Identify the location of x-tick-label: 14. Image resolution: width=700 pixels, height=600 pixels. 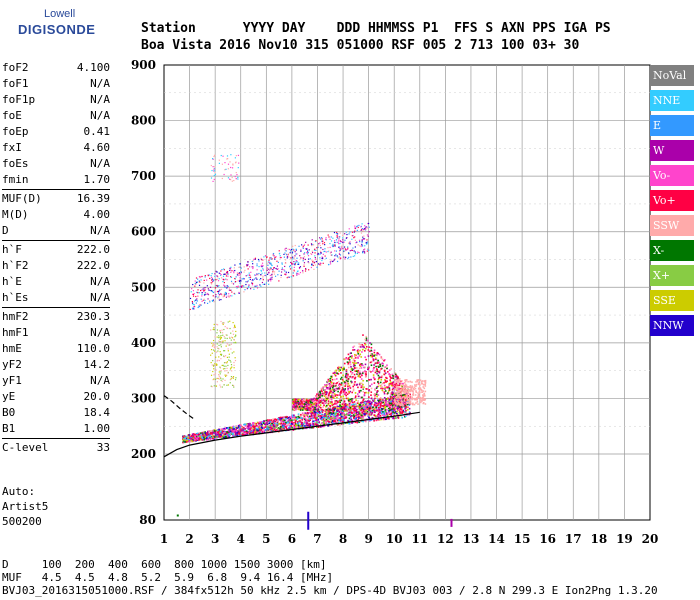
(496, 539).